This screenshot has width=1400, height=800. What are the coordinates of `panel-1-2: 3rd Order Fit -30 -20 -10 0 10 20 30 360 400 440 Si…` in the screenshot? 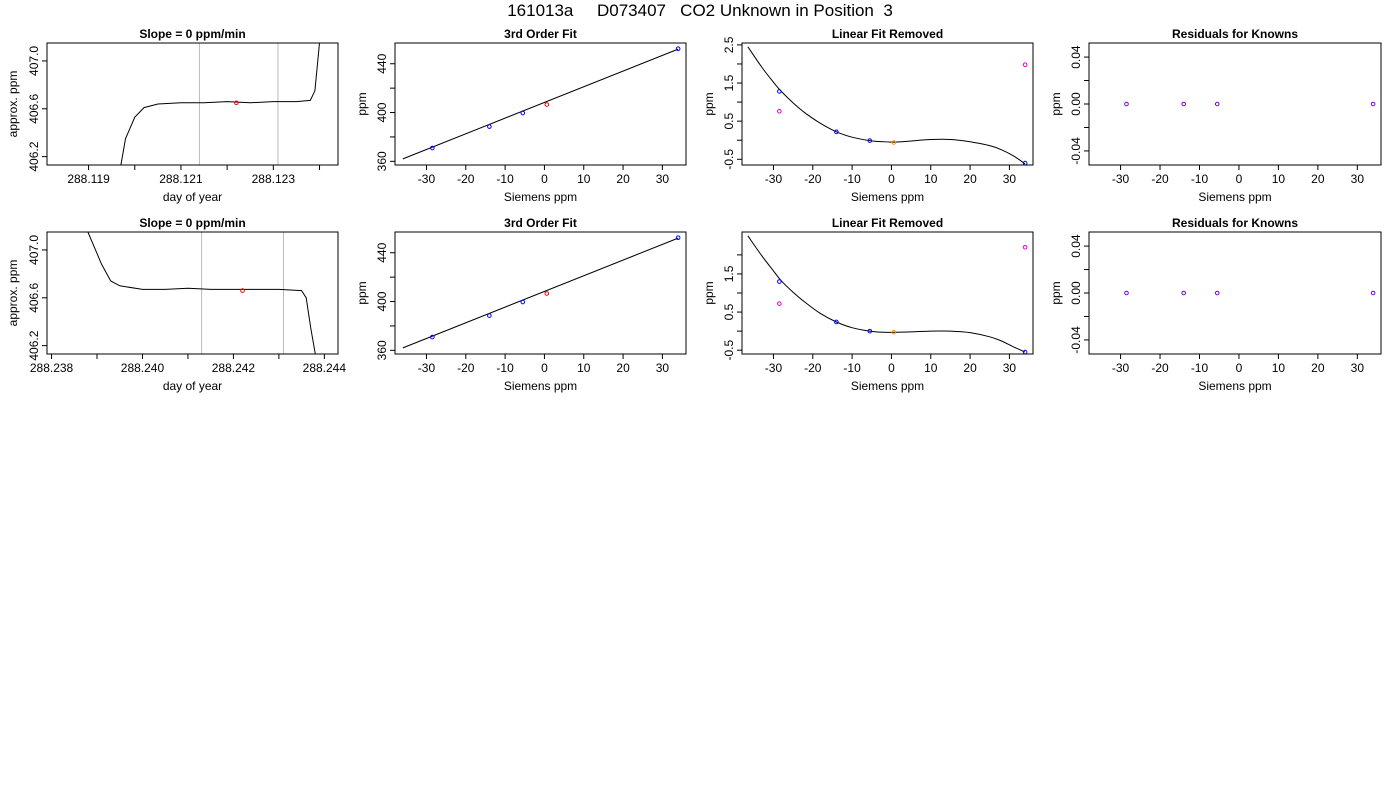 It's located at (521, 115).